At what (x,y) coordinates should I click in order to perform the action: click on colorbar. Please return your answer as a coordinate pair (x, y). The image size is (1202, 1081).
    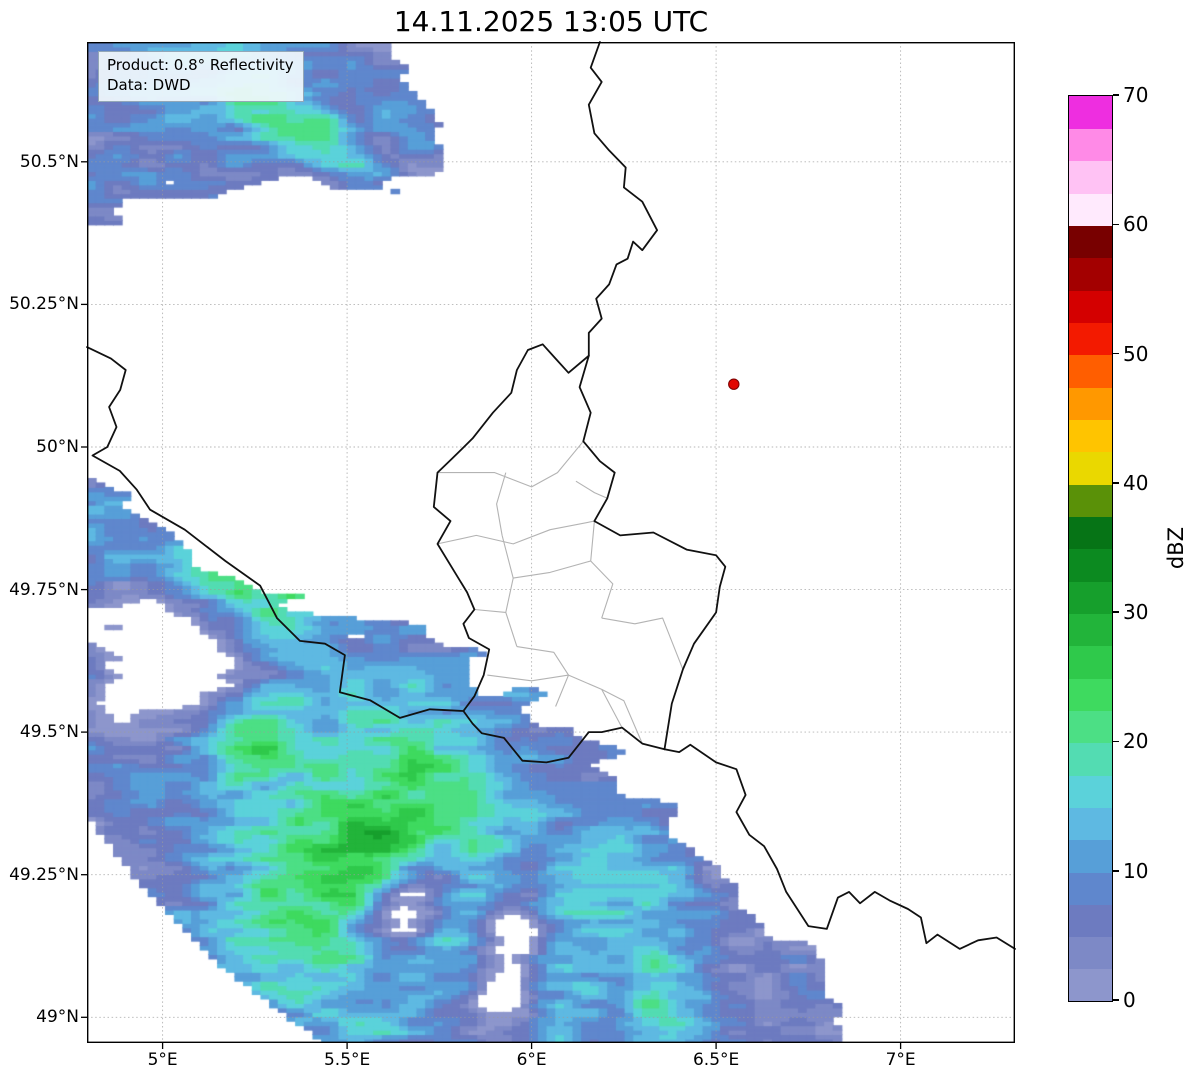
    Looking at the image, I should click on (1090, 548).